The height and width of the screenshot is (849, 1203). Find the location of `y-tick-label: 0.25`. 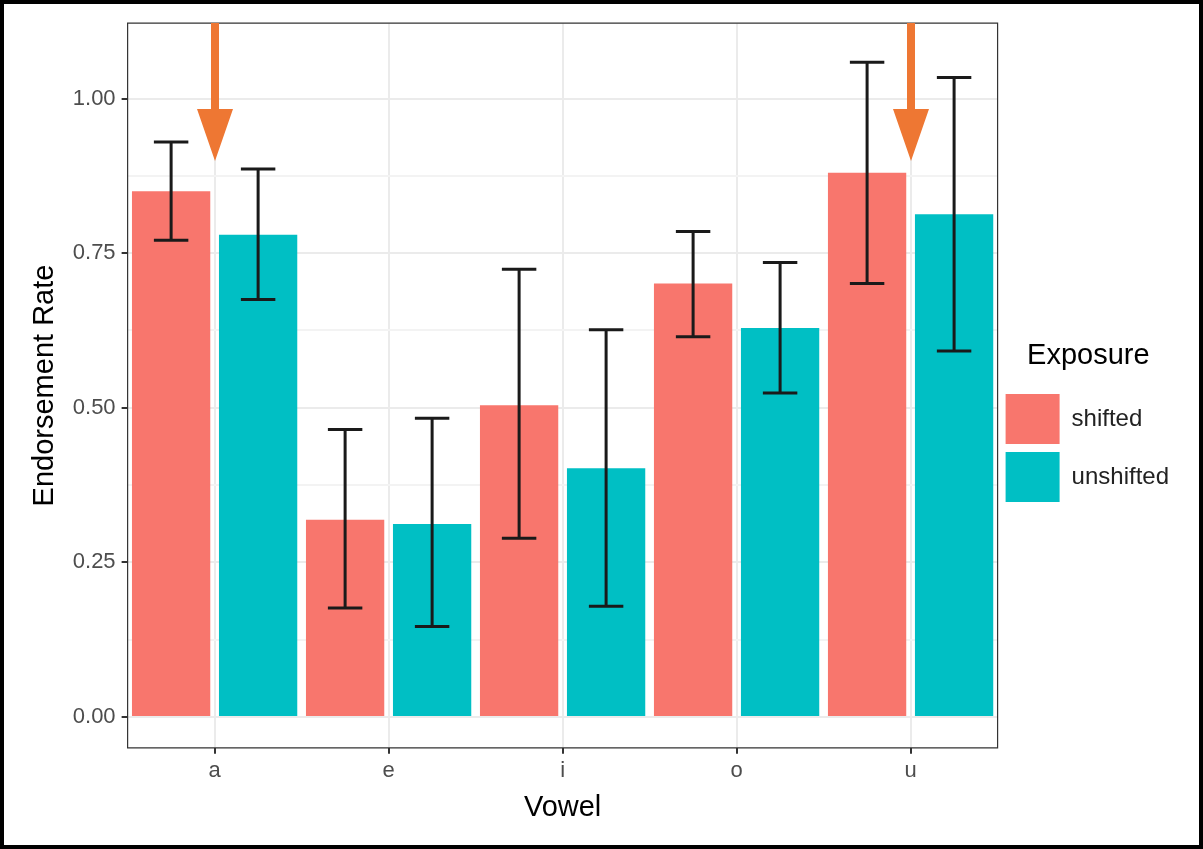

y-tick-label: 0.25 is located at coordinates (94, 561).